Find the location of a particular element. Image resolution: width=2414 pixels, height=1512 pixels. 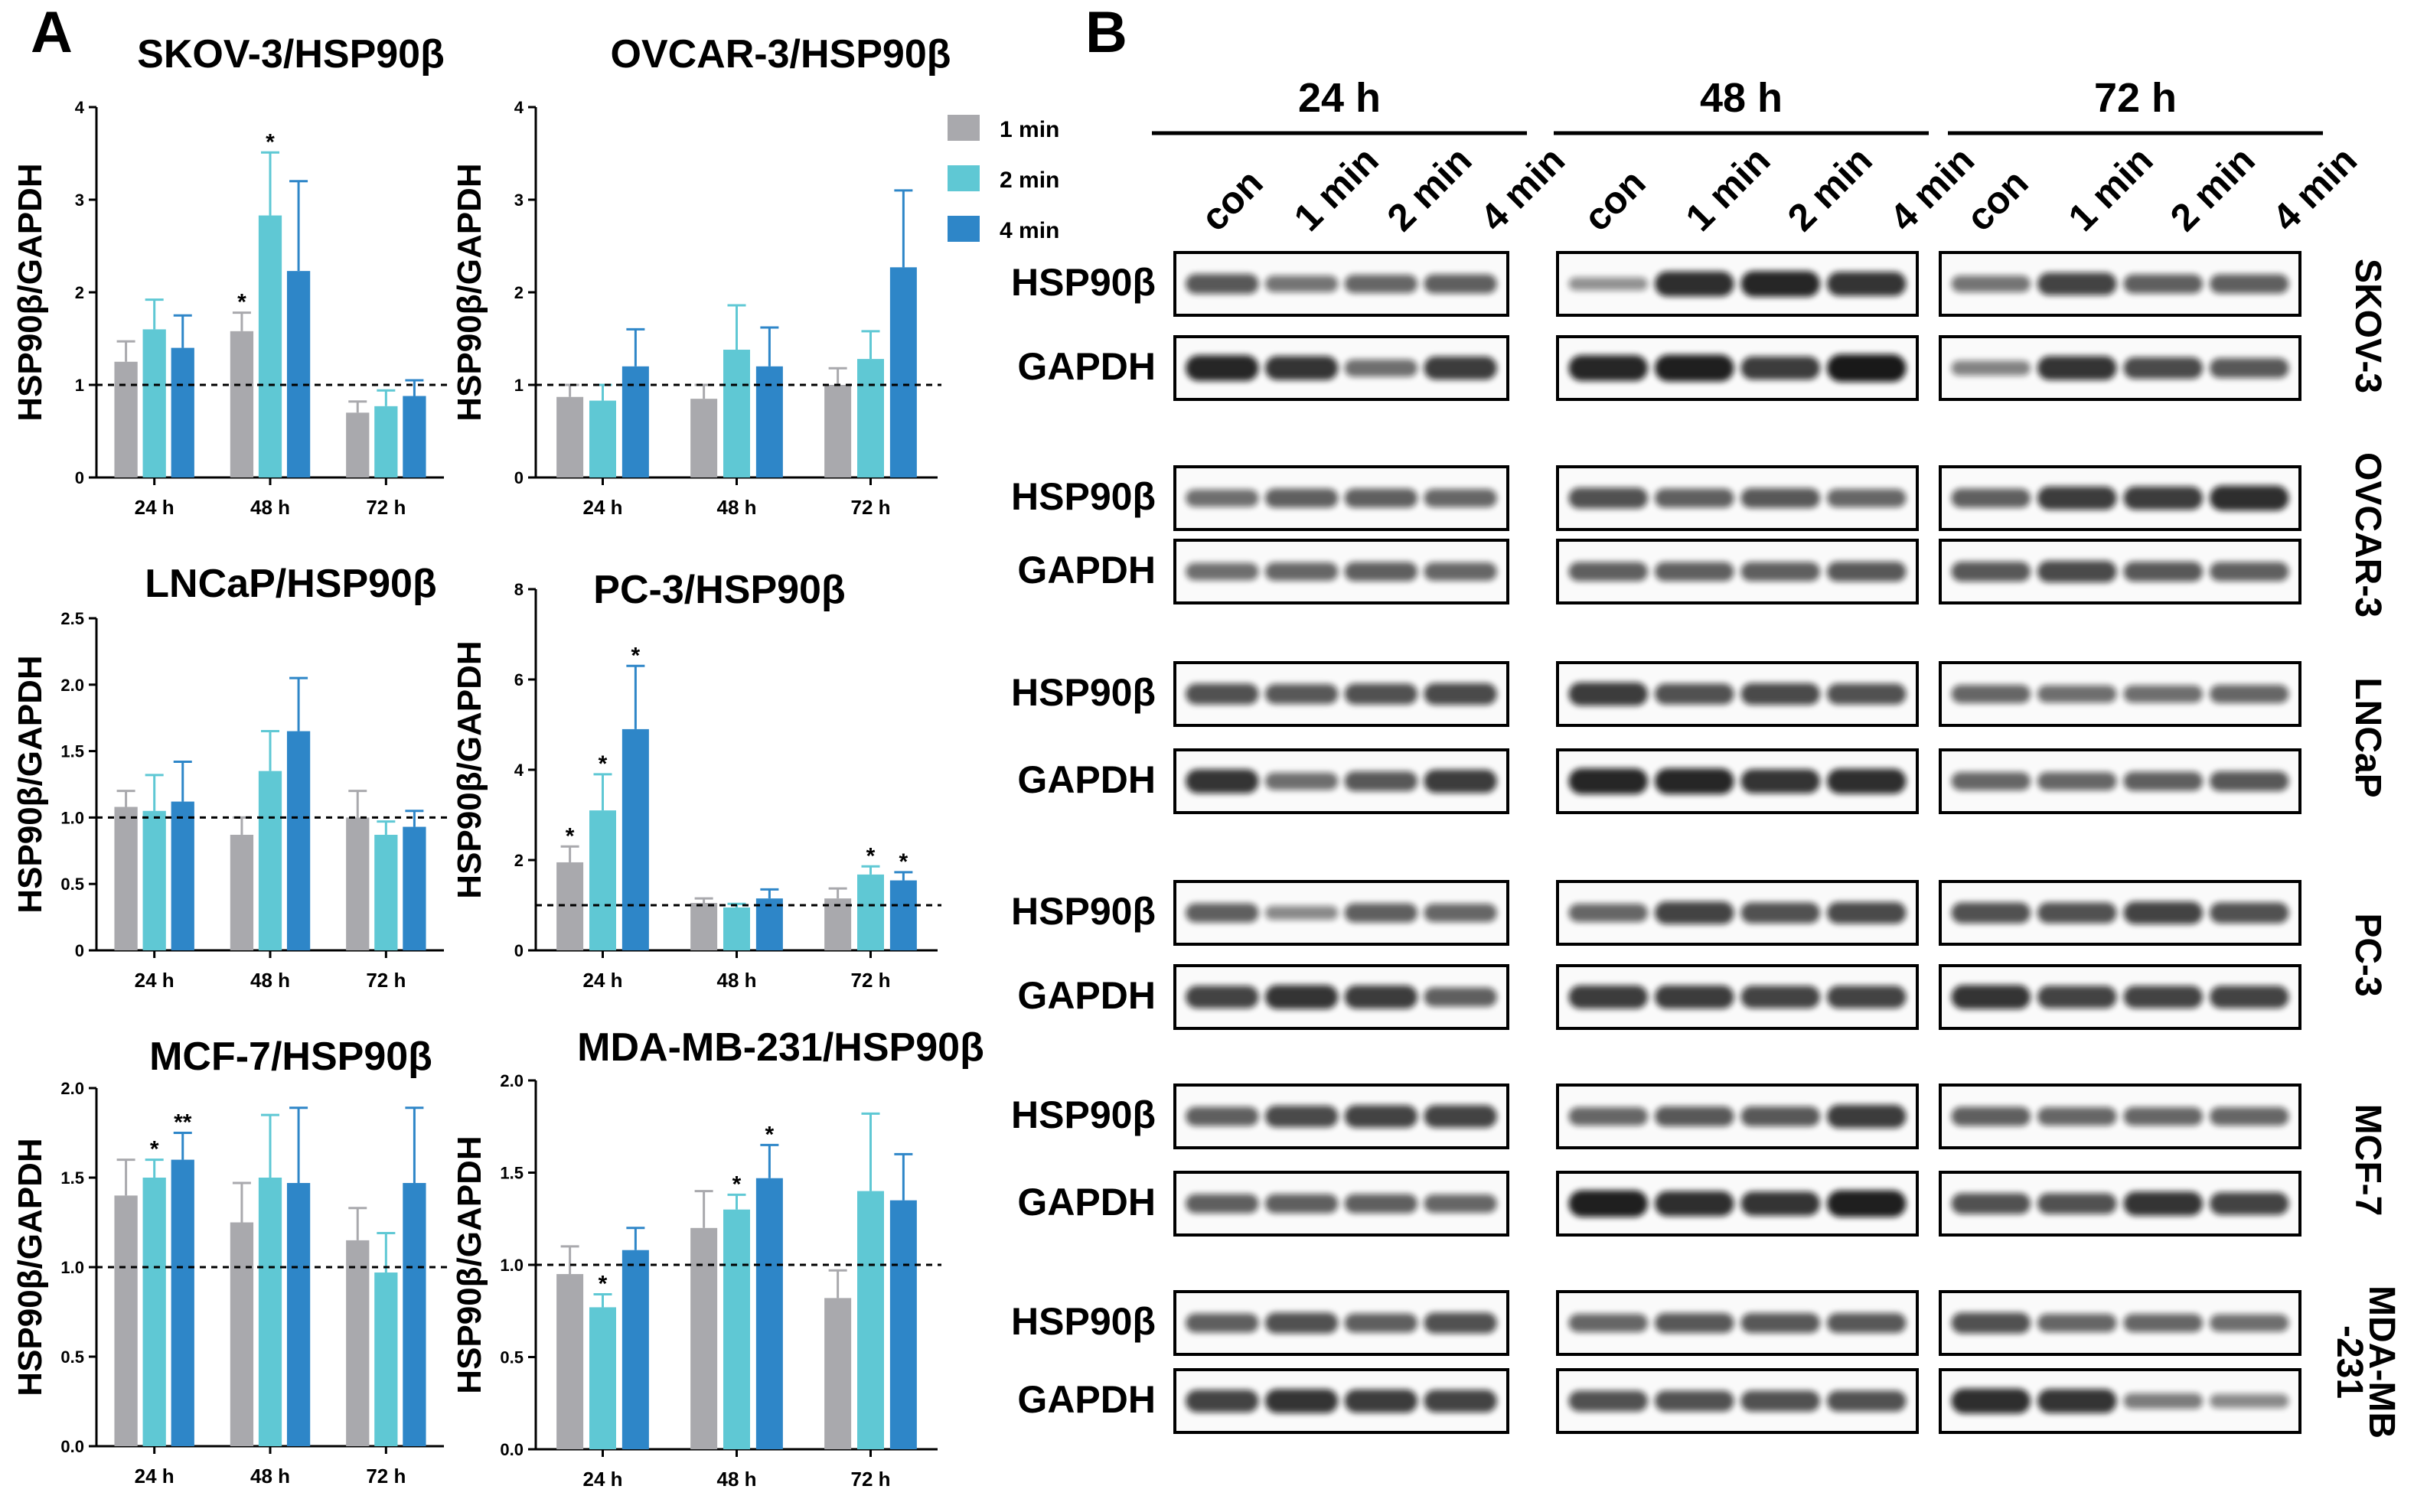

y-tick-label: 1.5 is located at coordinates (72, 1178).